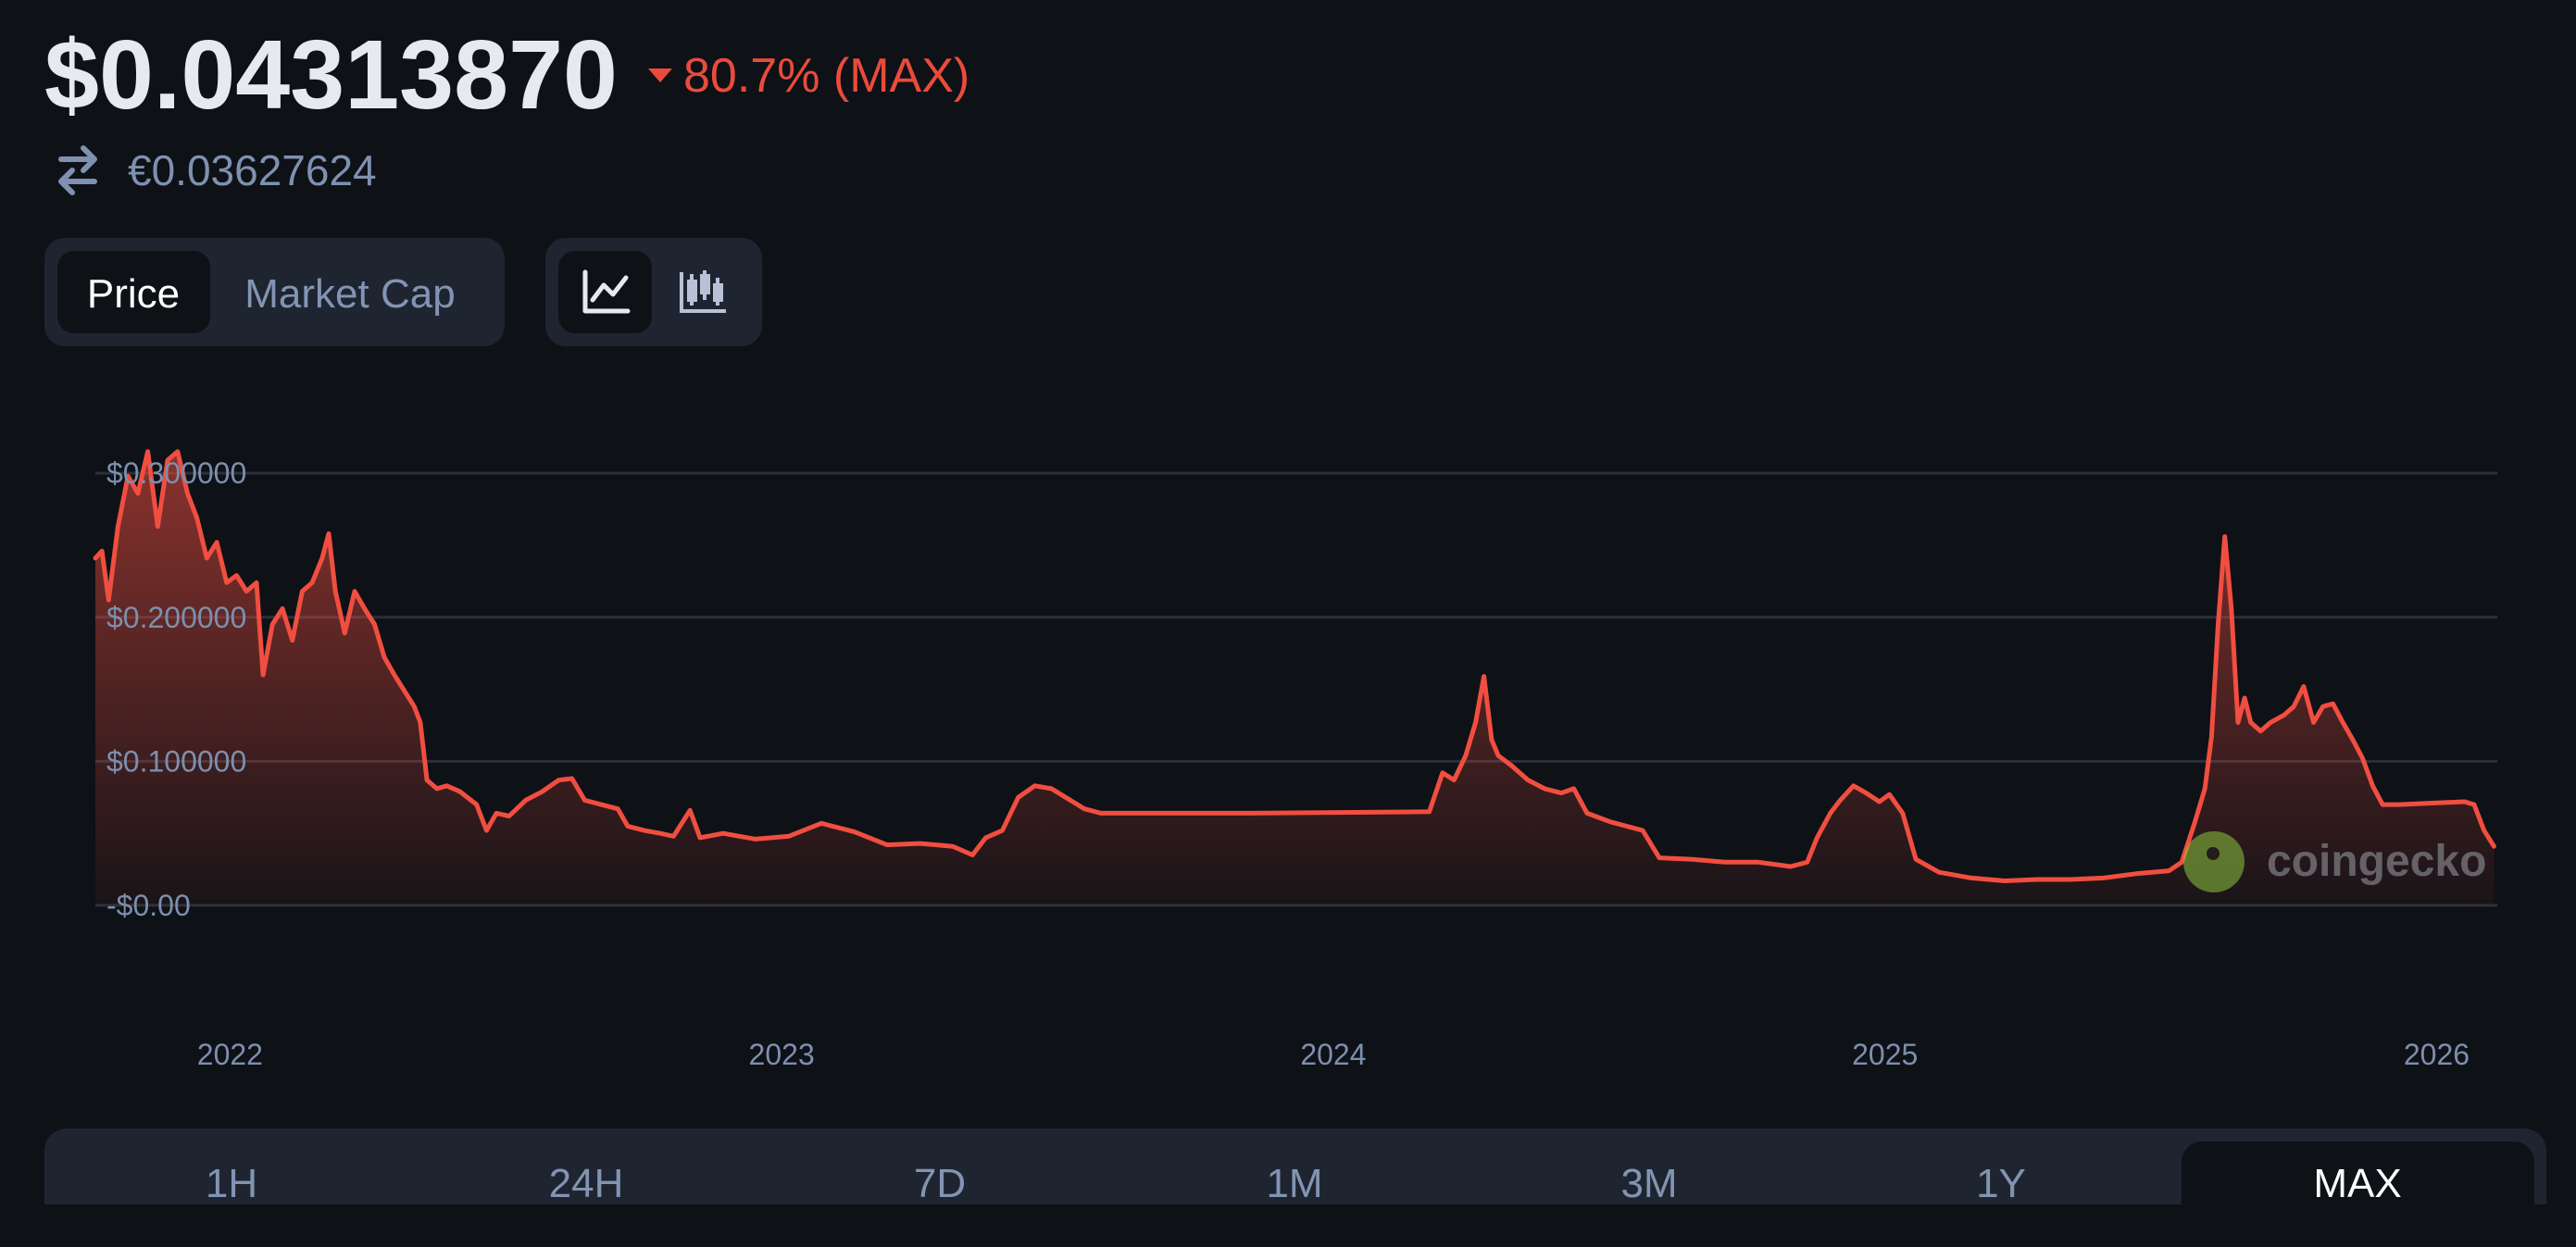  I want to click on y-tick-label: $0.200000, so click(176, 617).